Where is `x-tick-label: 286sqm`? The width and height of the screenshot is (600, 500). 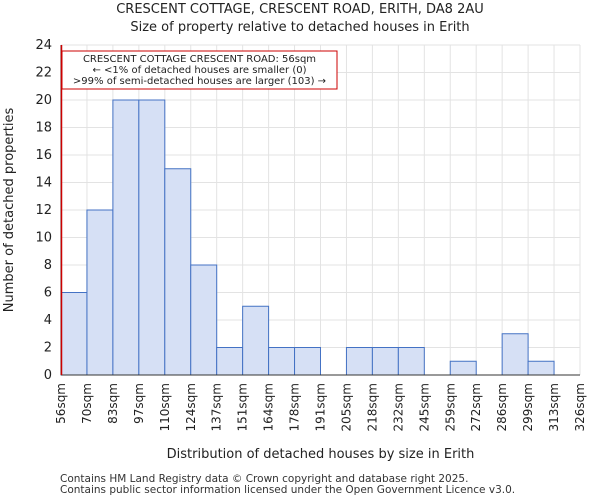 x-tick-label: 286sqm is located at coordinates (502, 407).